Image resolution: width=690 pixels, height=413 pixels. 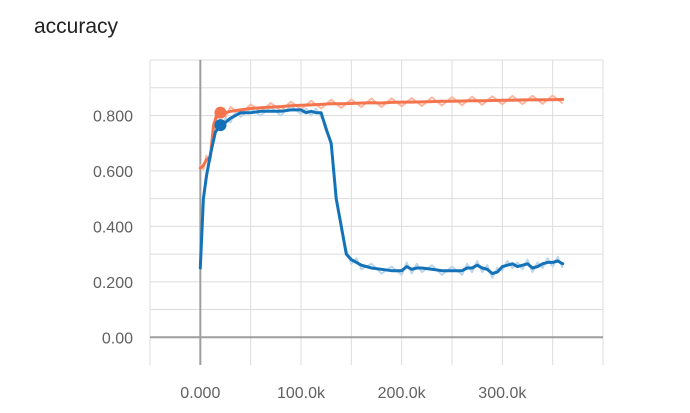 I want to click on y-tick-label: 0.800, so click(x=113, y=116).